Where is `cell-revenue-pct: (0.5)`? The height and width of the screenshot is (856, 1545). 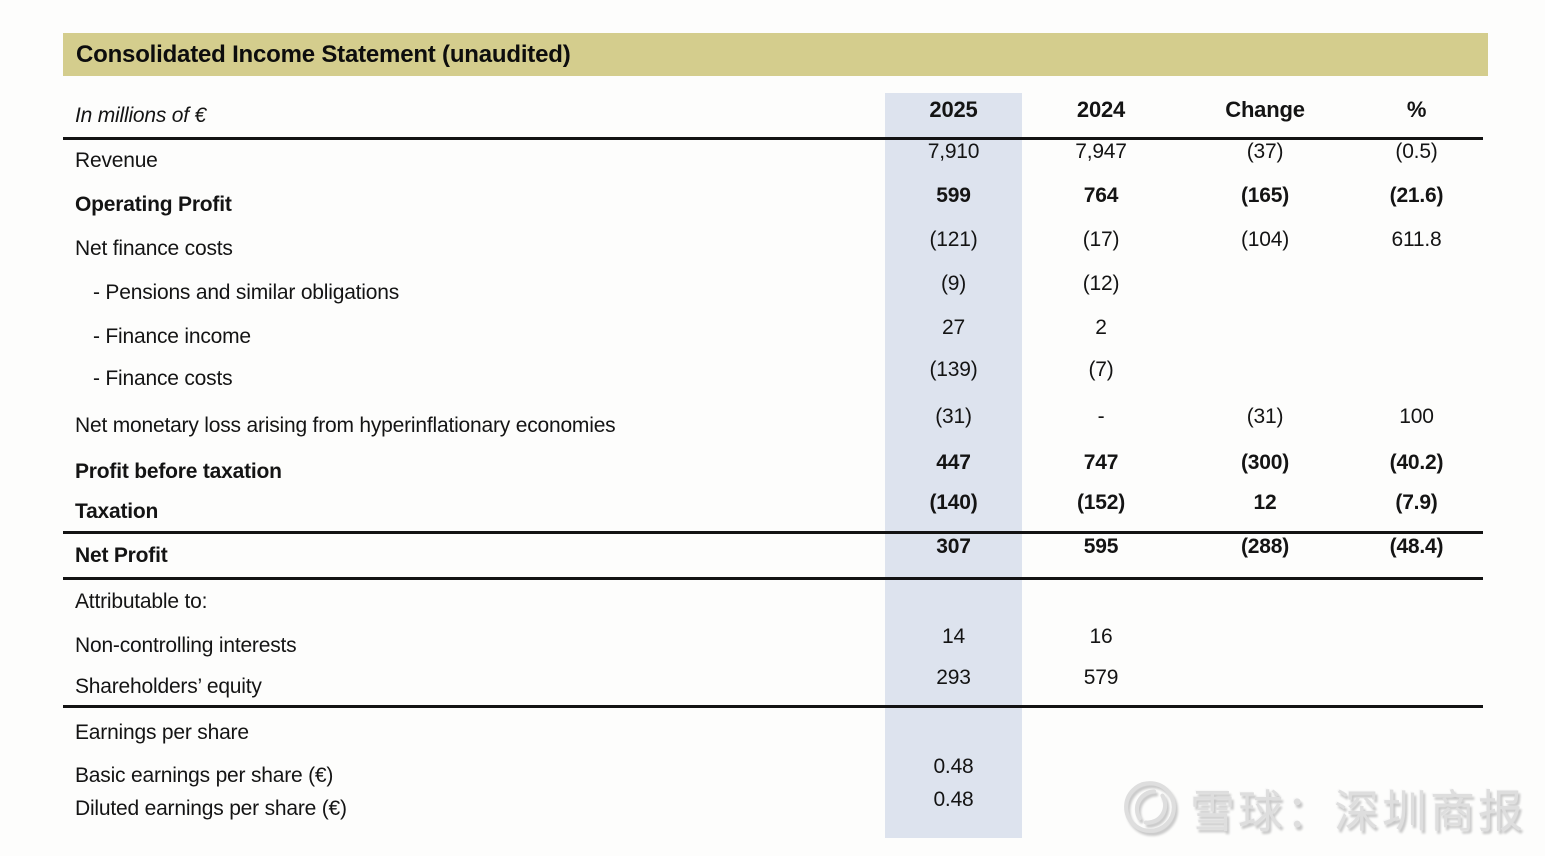
cell-revenue-pct: (0.5) is located at coordinates (1416, 151).